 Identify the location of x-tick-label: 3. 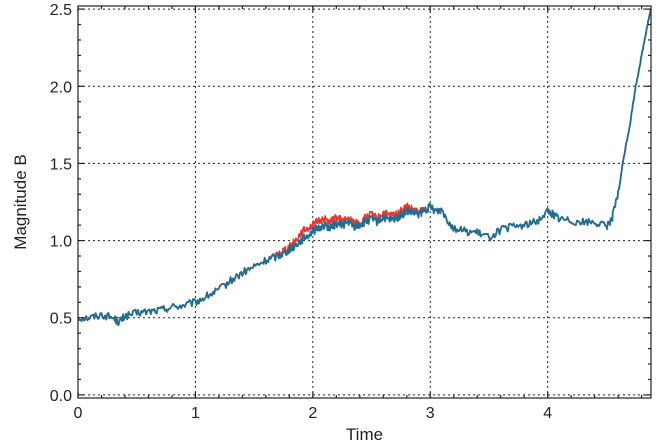
(430, 413).